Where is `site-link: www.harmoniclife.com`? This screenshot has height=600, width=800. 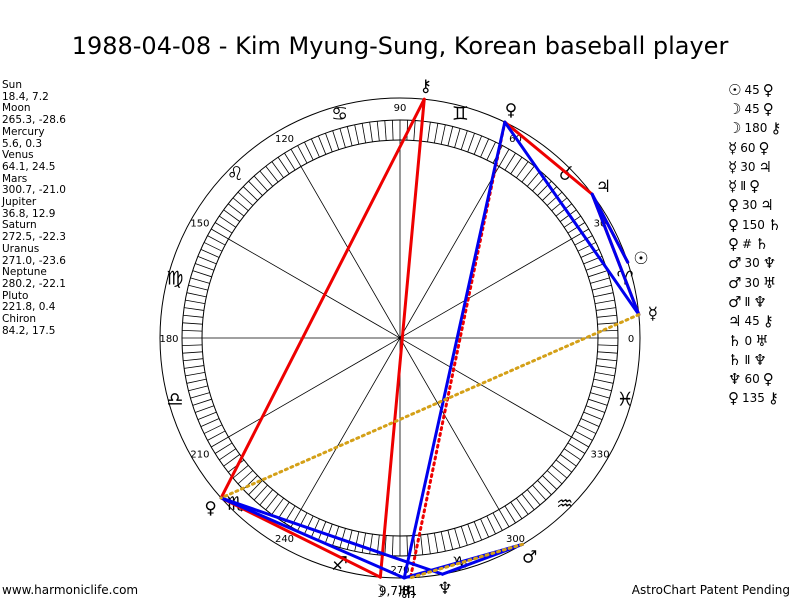
site-link: www.harmoniclife.com is located at coordinates (70, 590).